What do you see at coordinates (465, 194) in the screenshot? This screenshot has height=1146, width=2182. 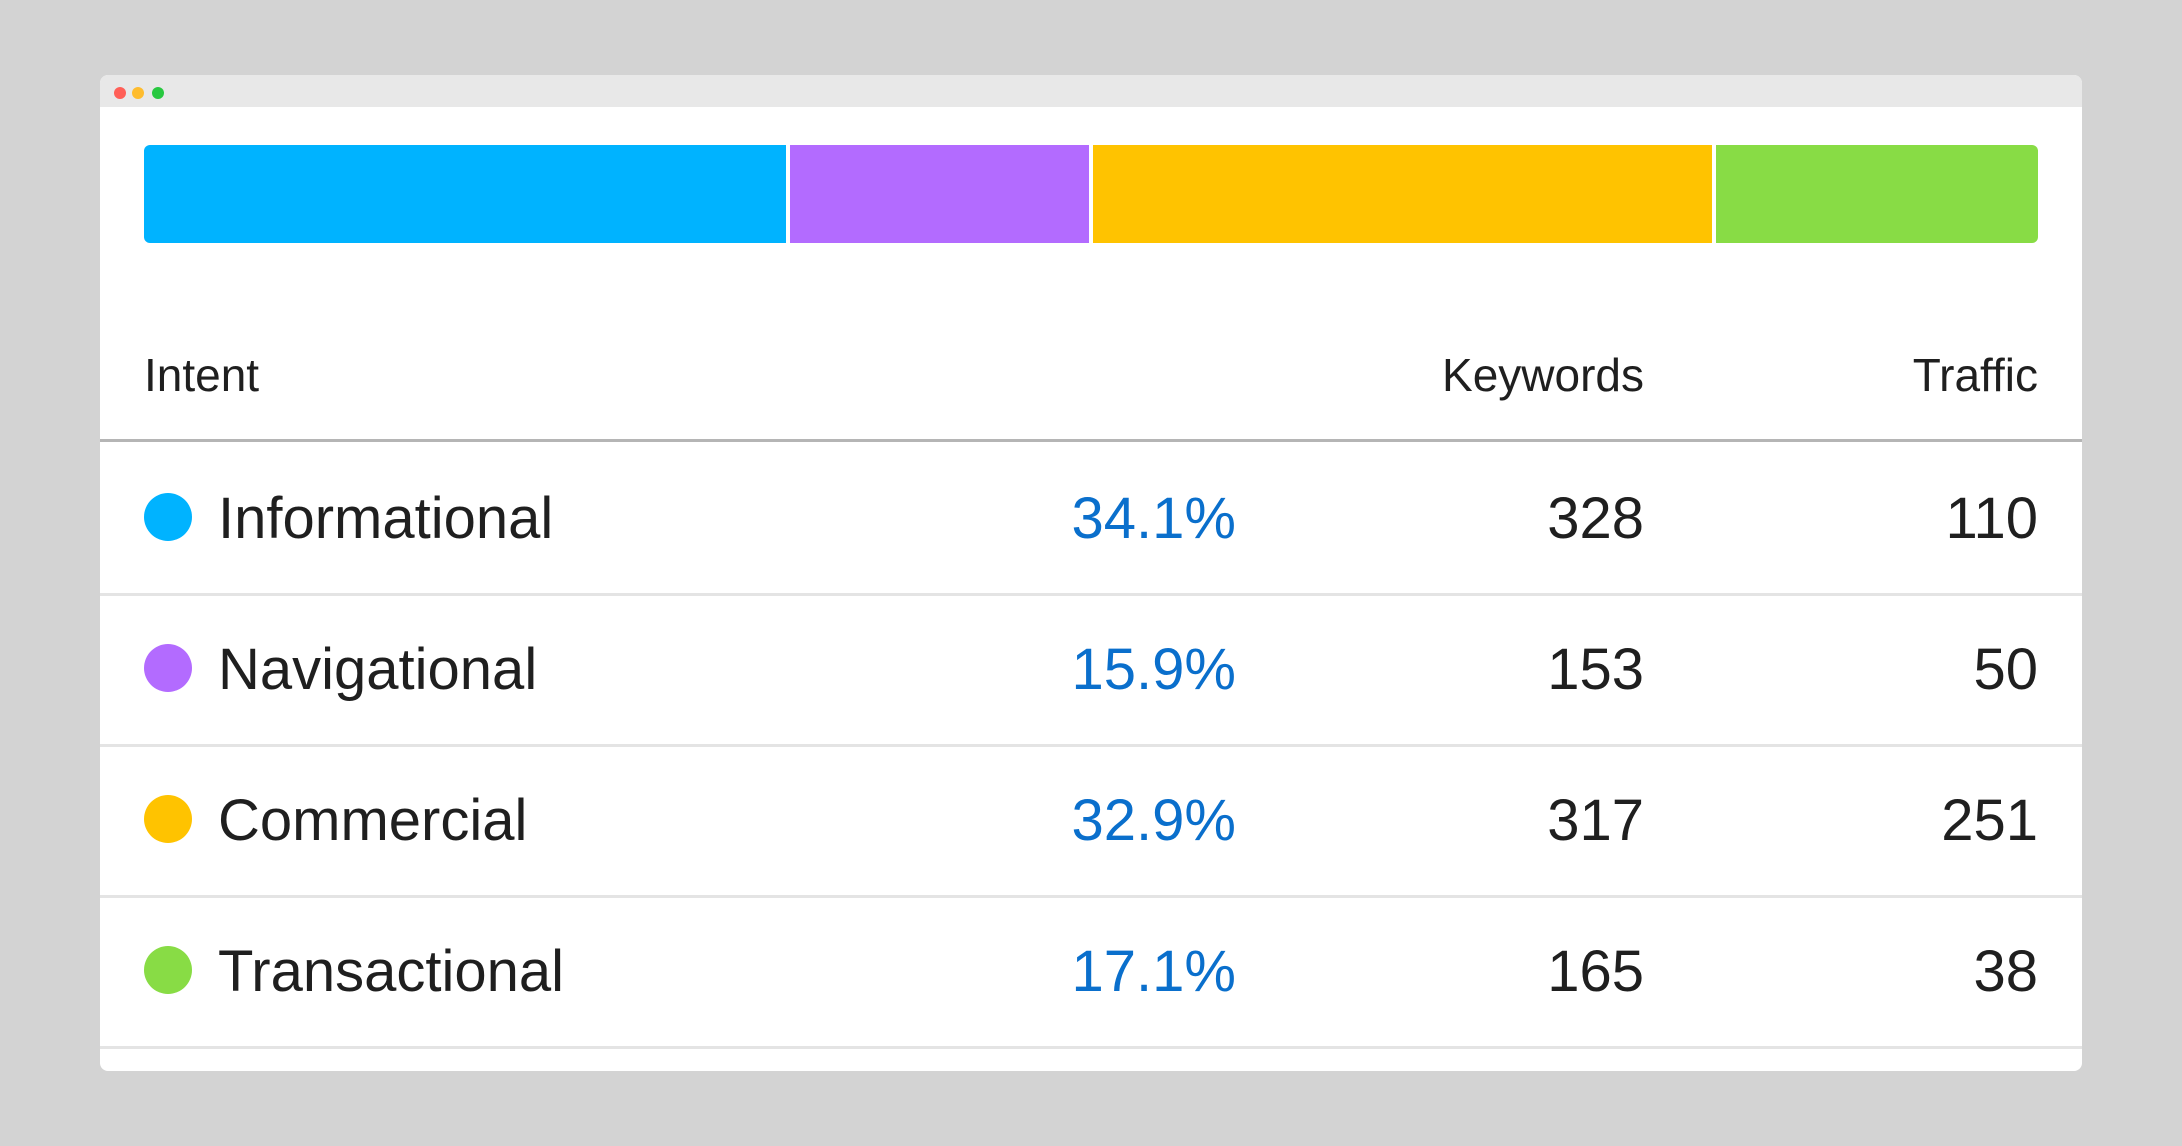 I see `distribution-segment-informational` at bounding box center [465, 194].